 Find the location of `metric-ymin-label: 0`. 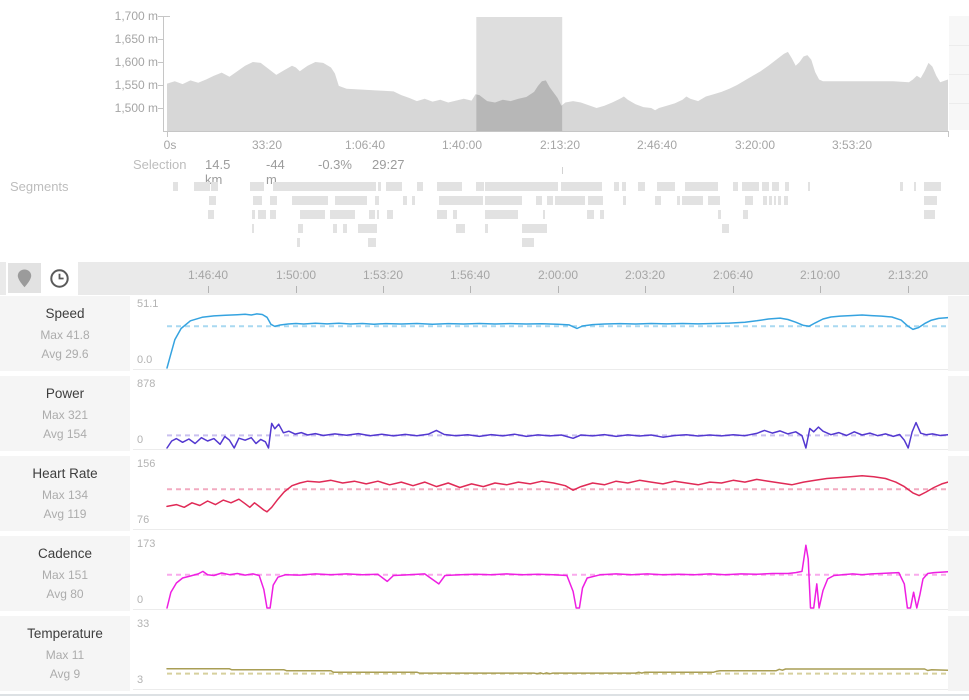

metric-ymin-label: 0 is located at coordinates (140, 440).